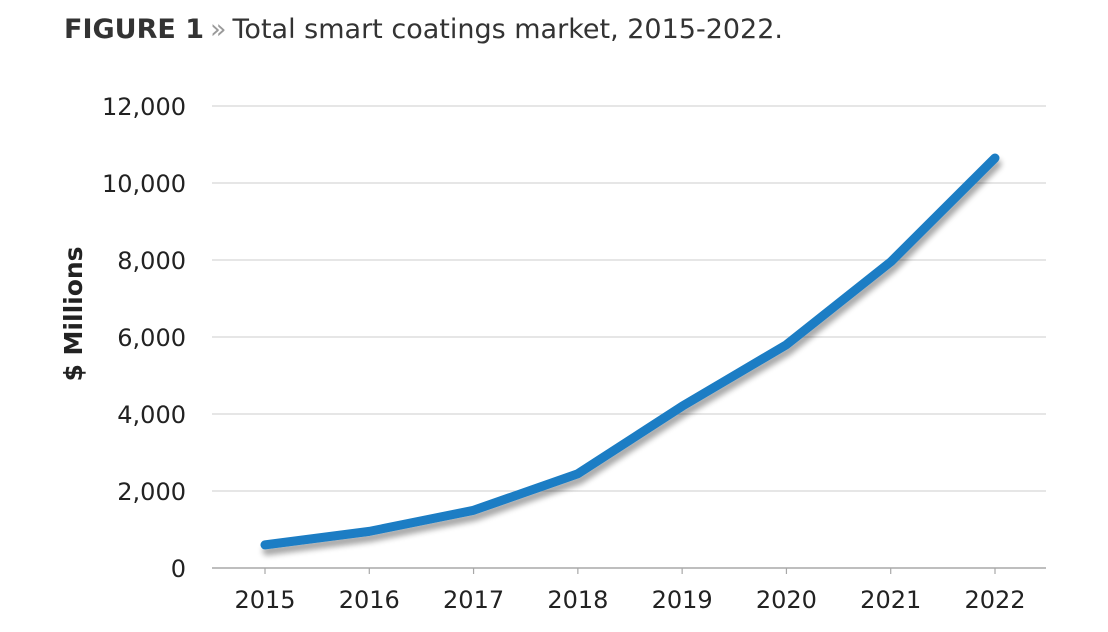 This screenshot has height=632, width=1108. I want to click on x-tick-label: 2021, so click(890, 600).